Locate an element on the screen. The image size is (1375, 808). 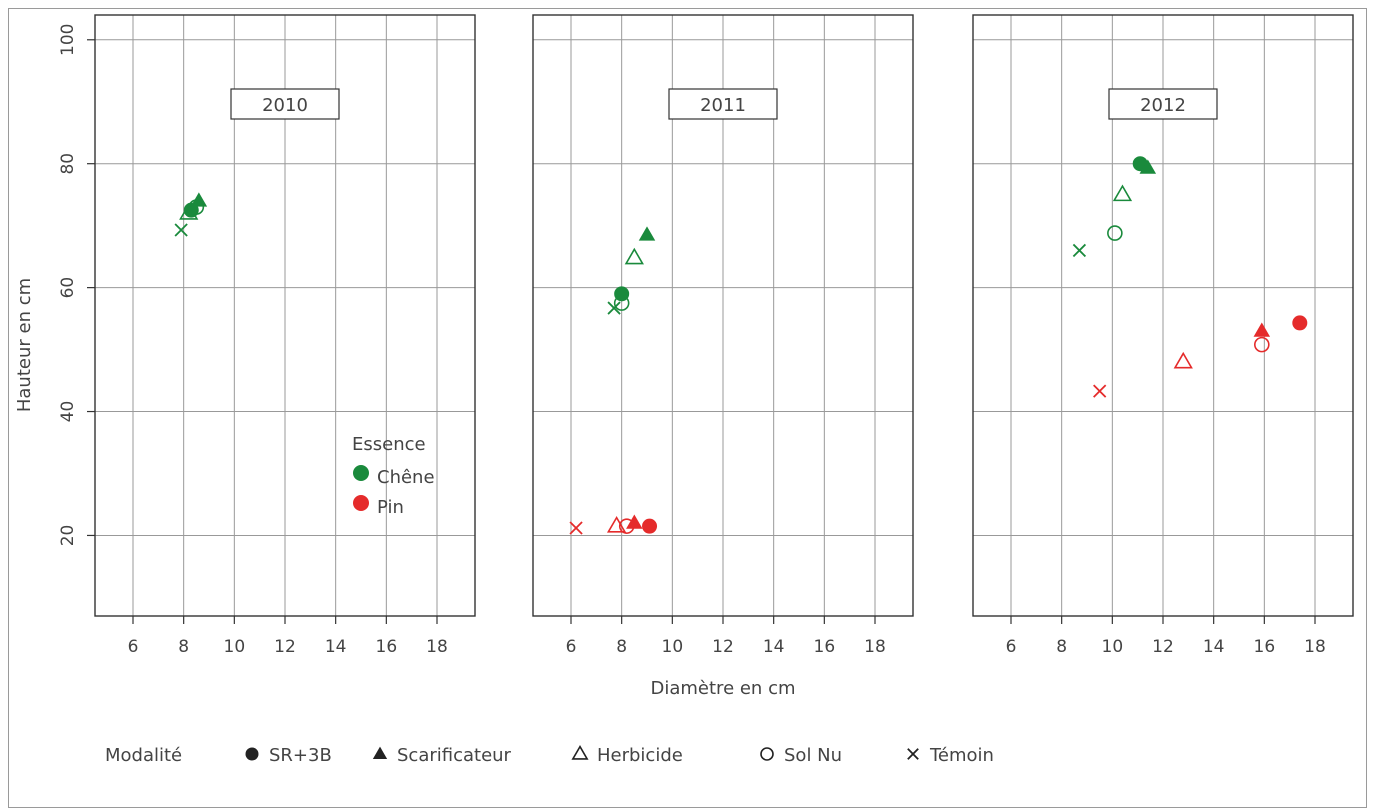
y-tick-label: 20 is located at coordinates (68, 536).